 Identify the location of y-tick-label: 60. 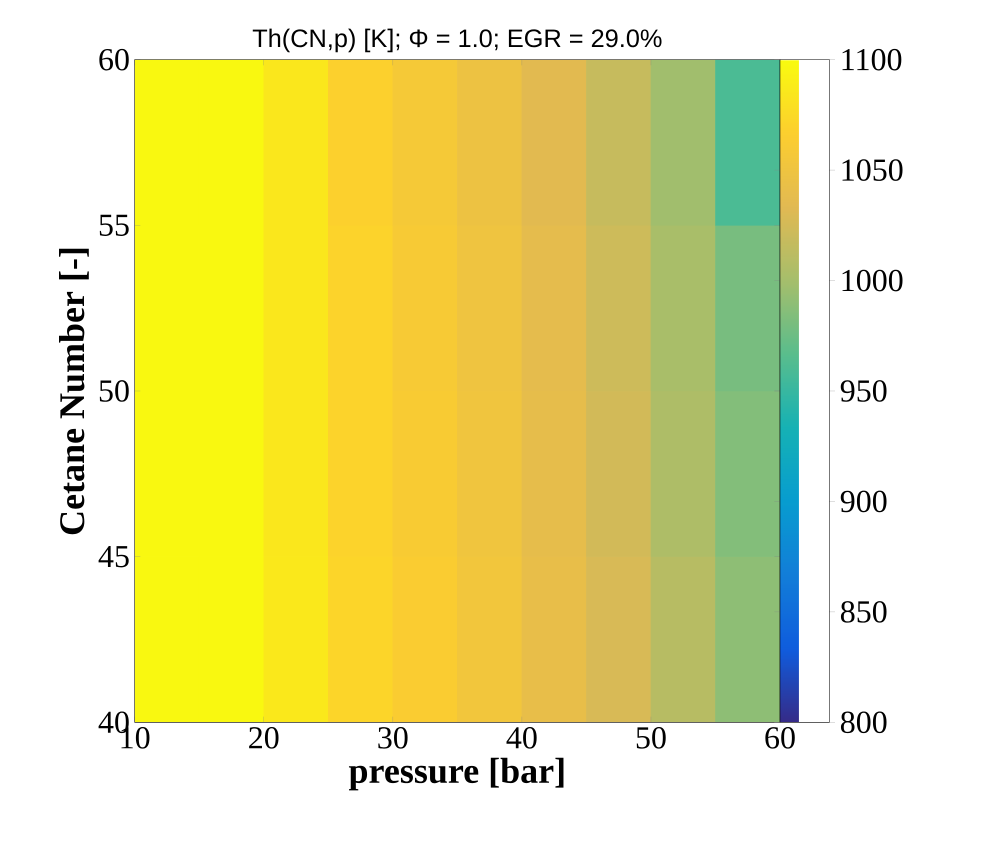
(114, 59).